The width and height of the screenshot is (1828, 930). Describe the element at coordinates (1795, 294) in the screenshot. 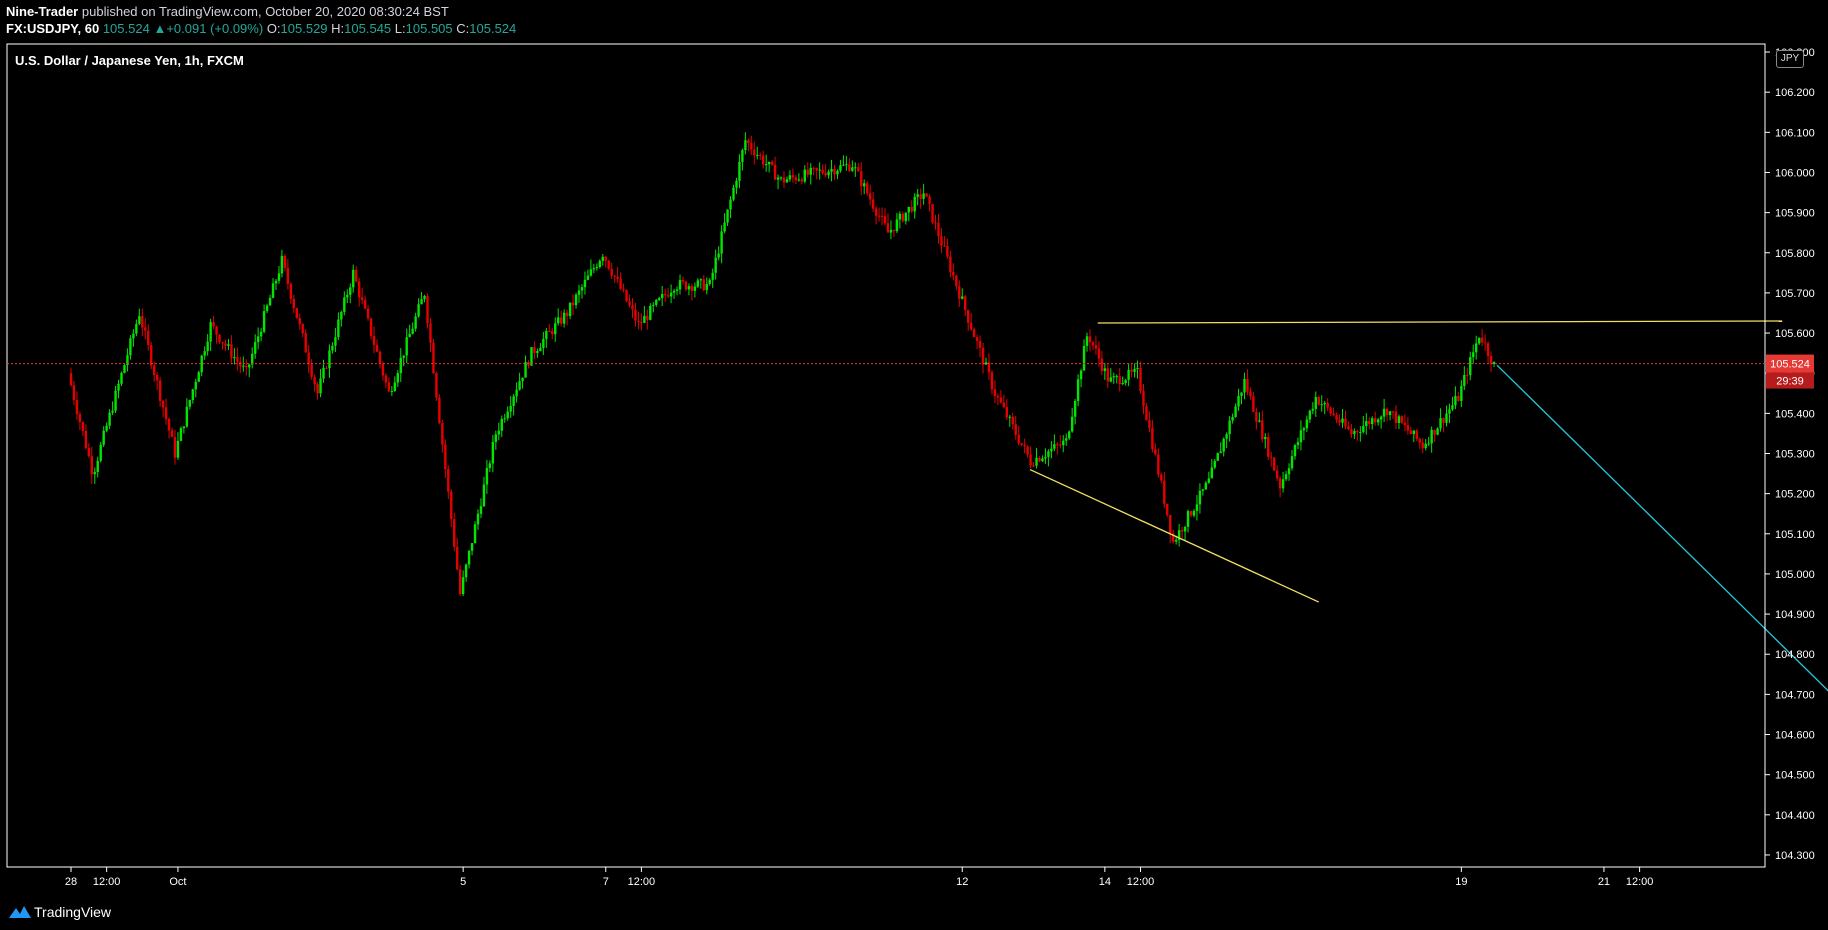

I see `y-tick-label: 105.700` at that location.